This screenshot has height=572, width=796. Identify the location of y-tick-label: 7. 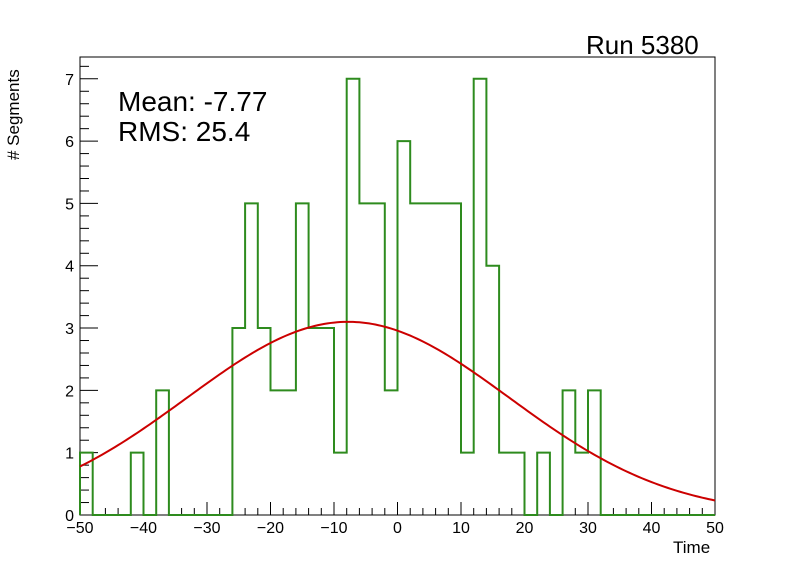
(69, 80).